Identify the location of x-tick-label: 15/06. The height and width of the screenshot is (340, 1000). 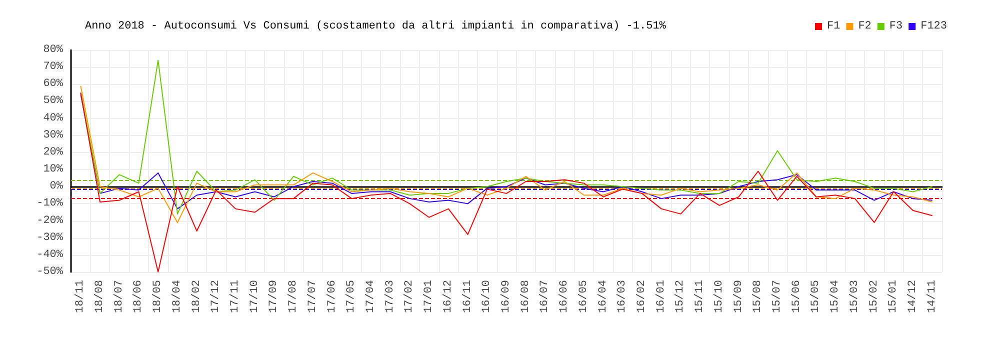
(796, 297).